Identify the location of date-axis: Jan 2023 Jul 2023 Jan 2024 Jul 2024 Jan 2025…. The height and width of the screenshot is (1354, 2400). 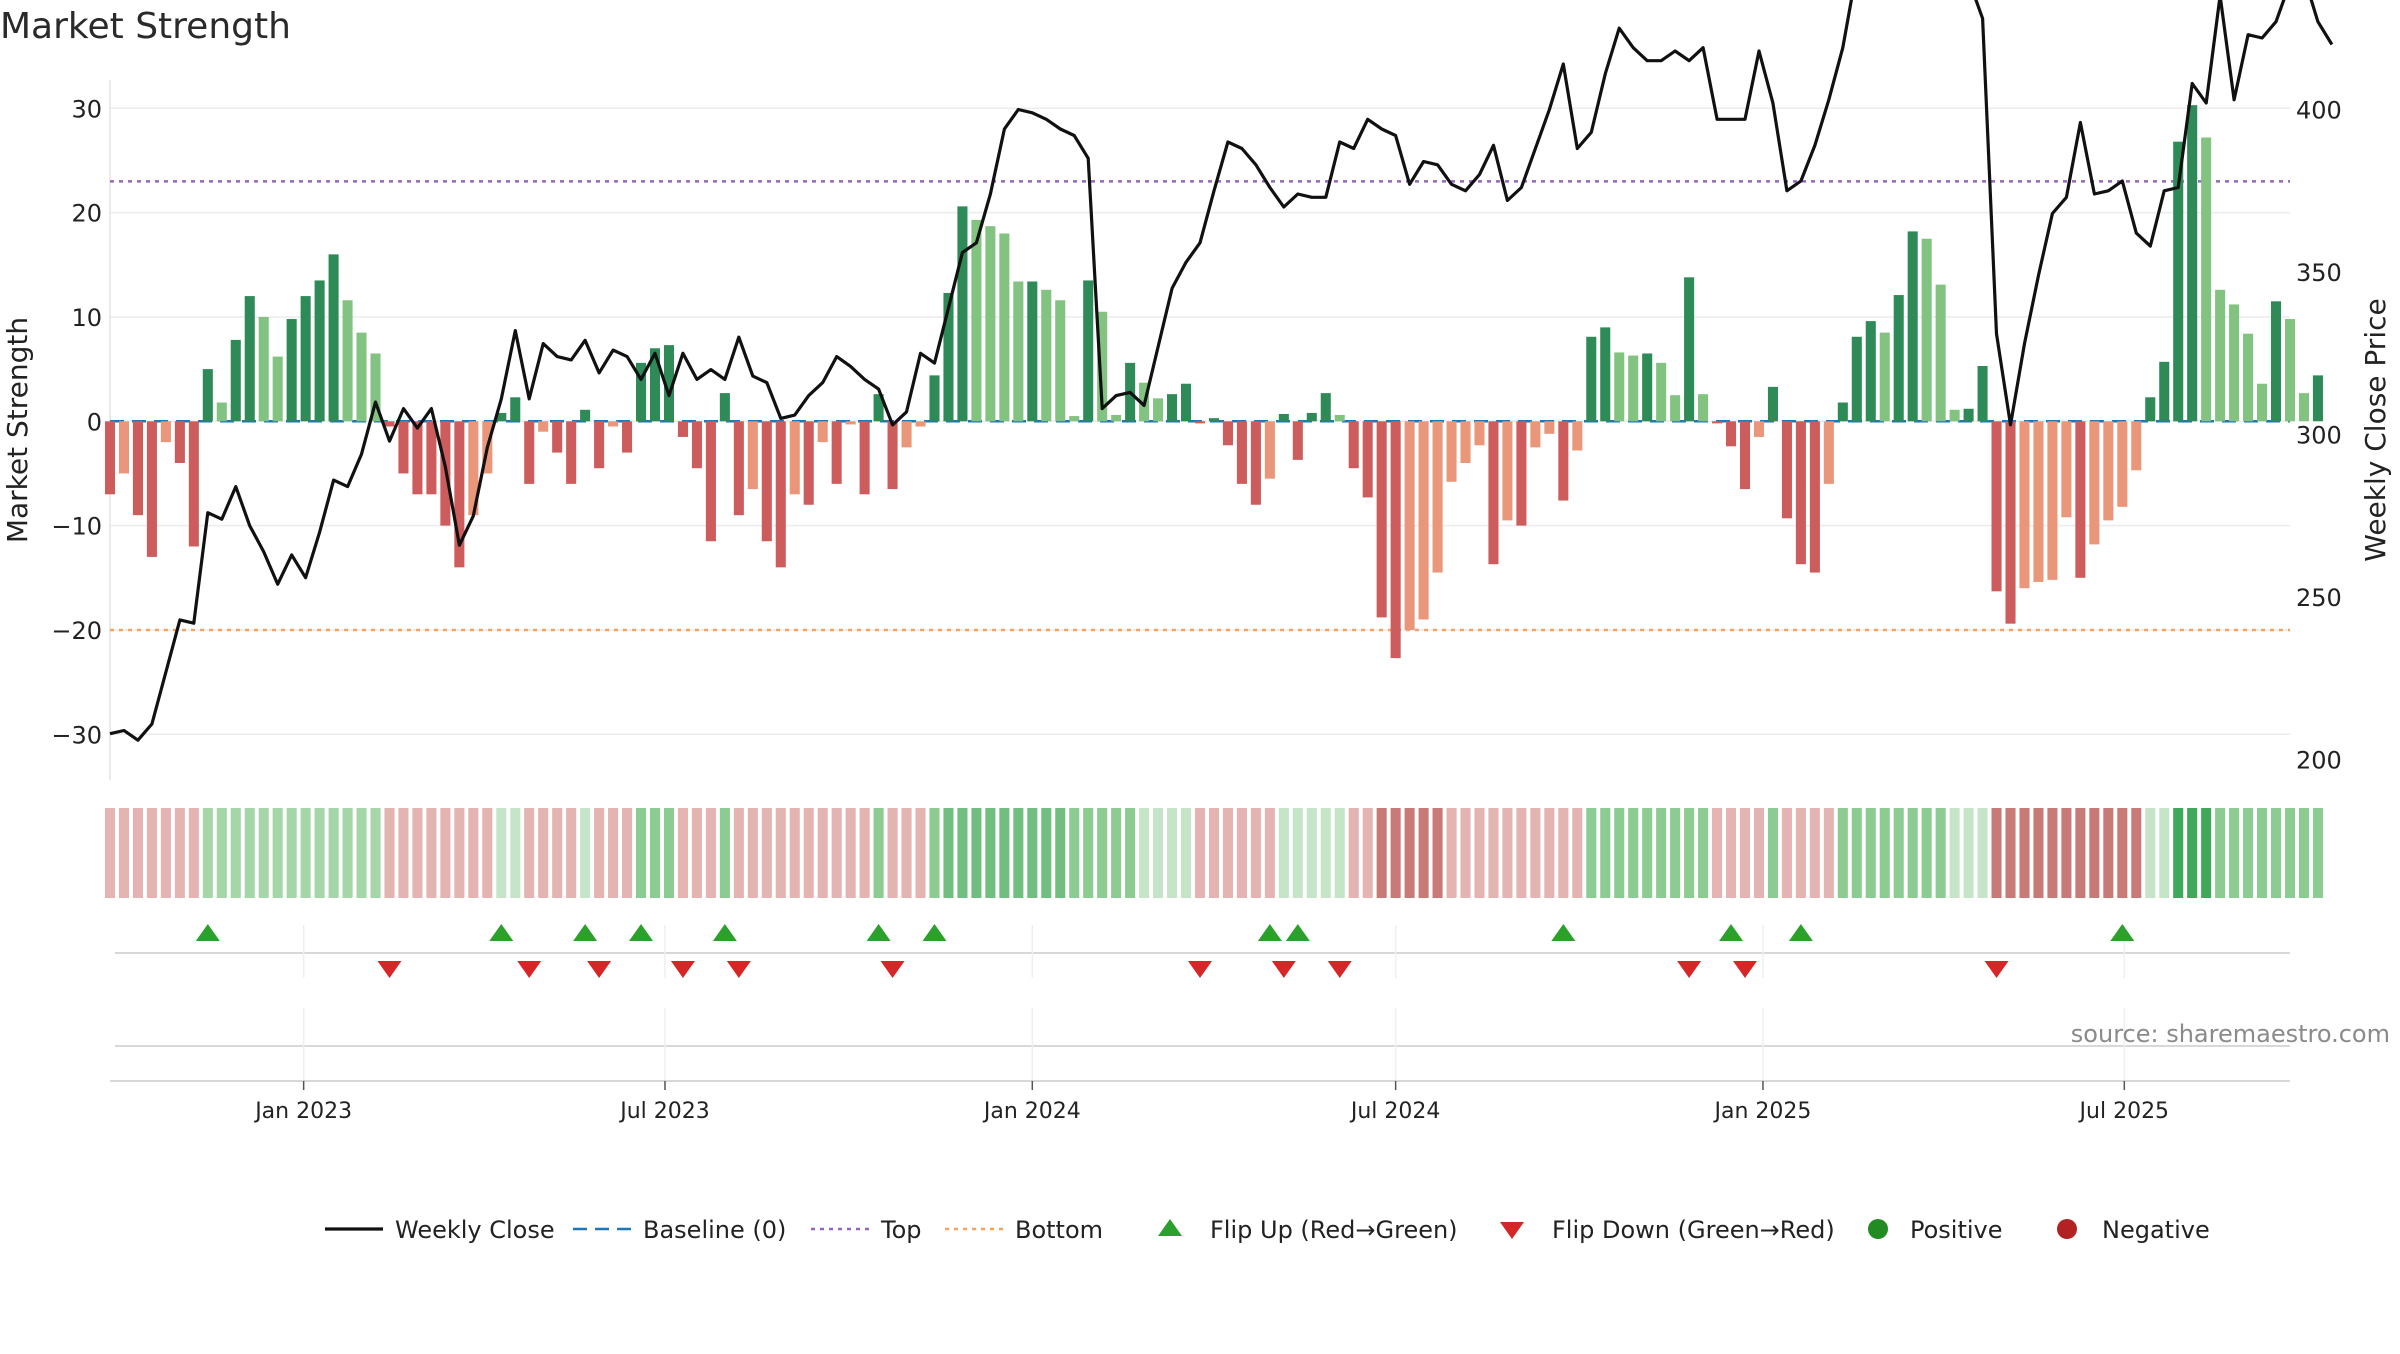
(1200, 1102).